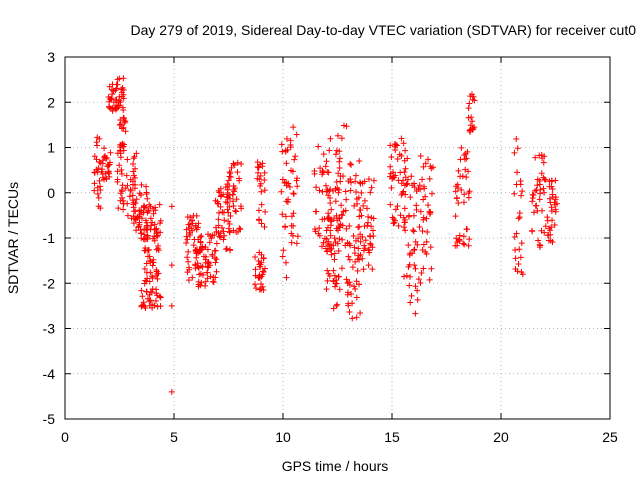 The height and width of the screenshot is (480, 640). What do you see at coordinates (13, 238) in the screenshot?
I see `y-axis-label: SDTVAR / TECUs` at bounding box center [13, 238].